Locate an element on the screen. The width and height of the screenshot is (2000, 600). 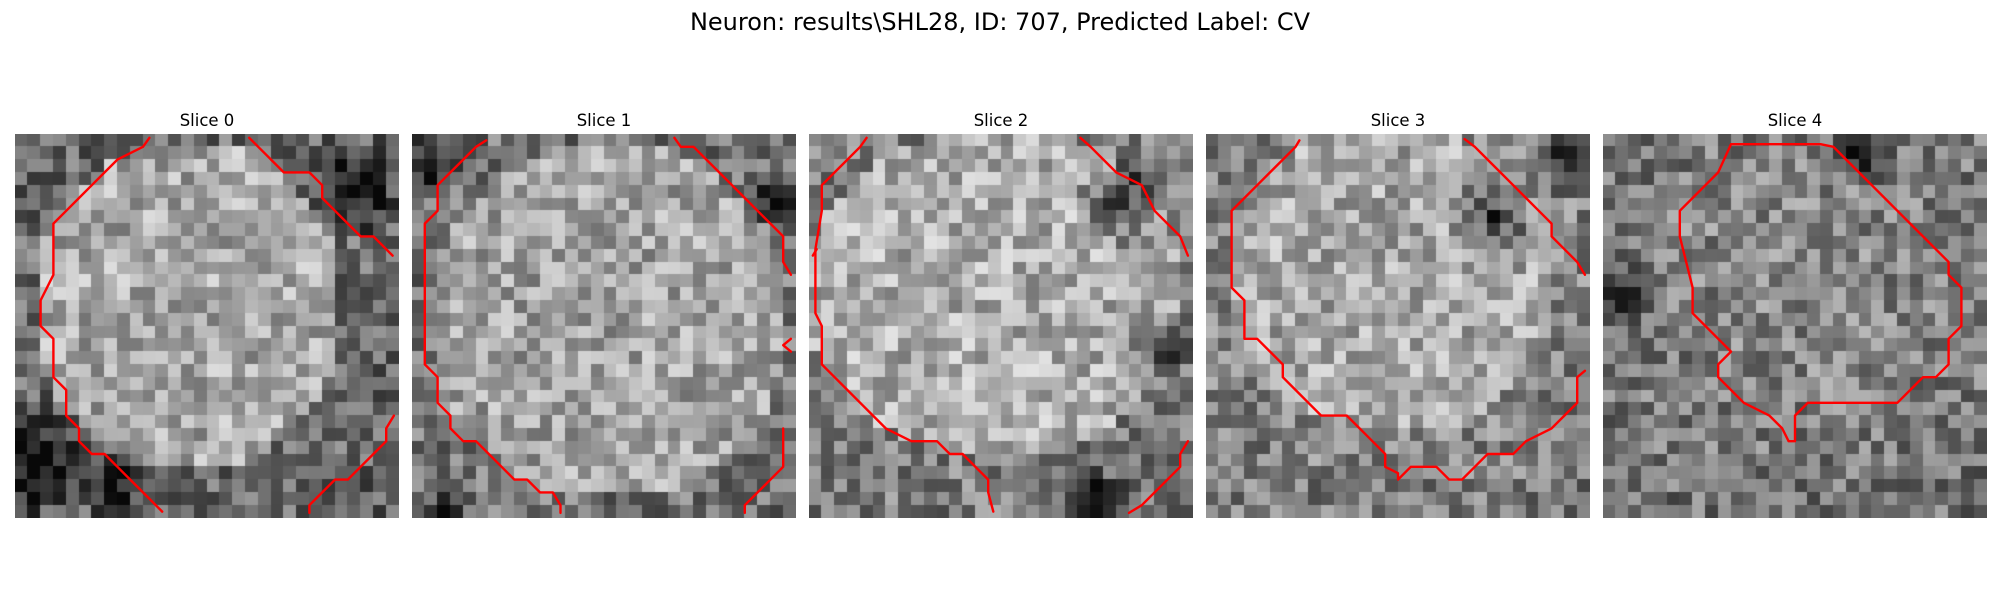
slice-title: Slice 1 is located at coordinates (604, 120).